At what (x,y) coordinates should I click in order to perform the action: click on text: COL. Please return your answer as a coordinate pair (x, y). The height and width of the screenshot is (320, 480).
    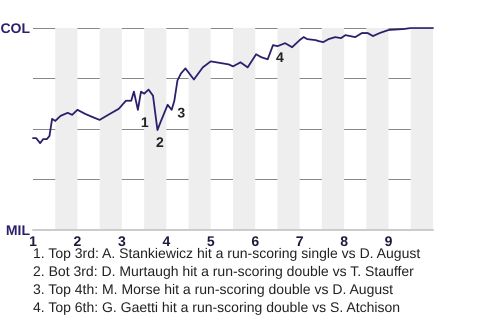
    Looking at the image, I should click on (15, 28).